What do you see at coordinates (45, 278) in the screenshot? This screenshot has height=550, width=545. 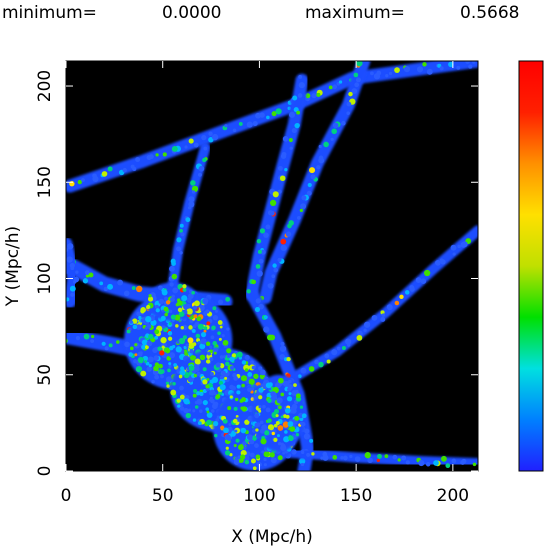 I see `y-tick-label-100: 100` at bounding box center [45, 278].